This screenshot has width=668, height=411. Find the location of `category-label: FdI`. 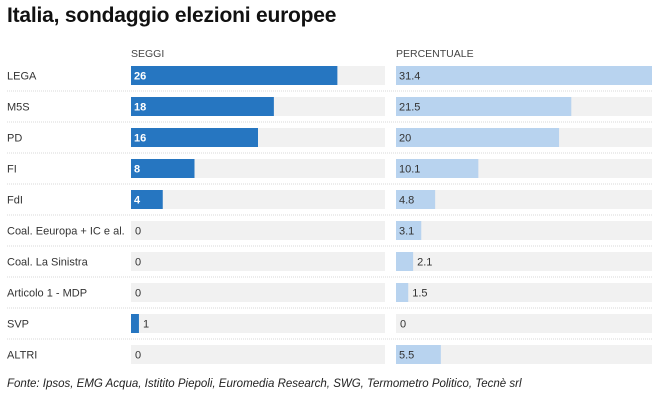

category-label: FdI is located at coordinates (15, 201).